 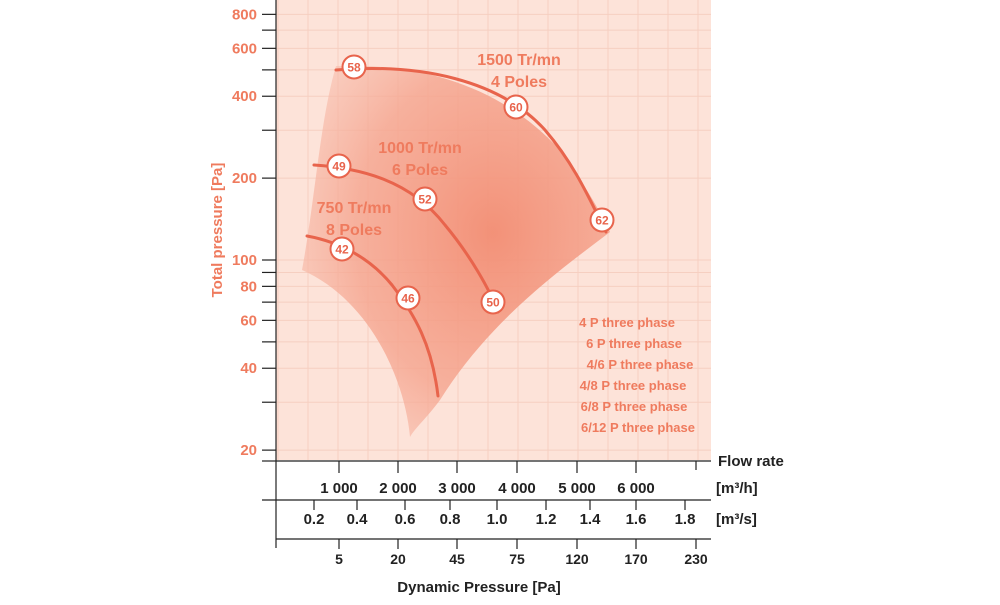 I want to click on x-tick-label-m3h: 6 000, so click(x=636, y=488).